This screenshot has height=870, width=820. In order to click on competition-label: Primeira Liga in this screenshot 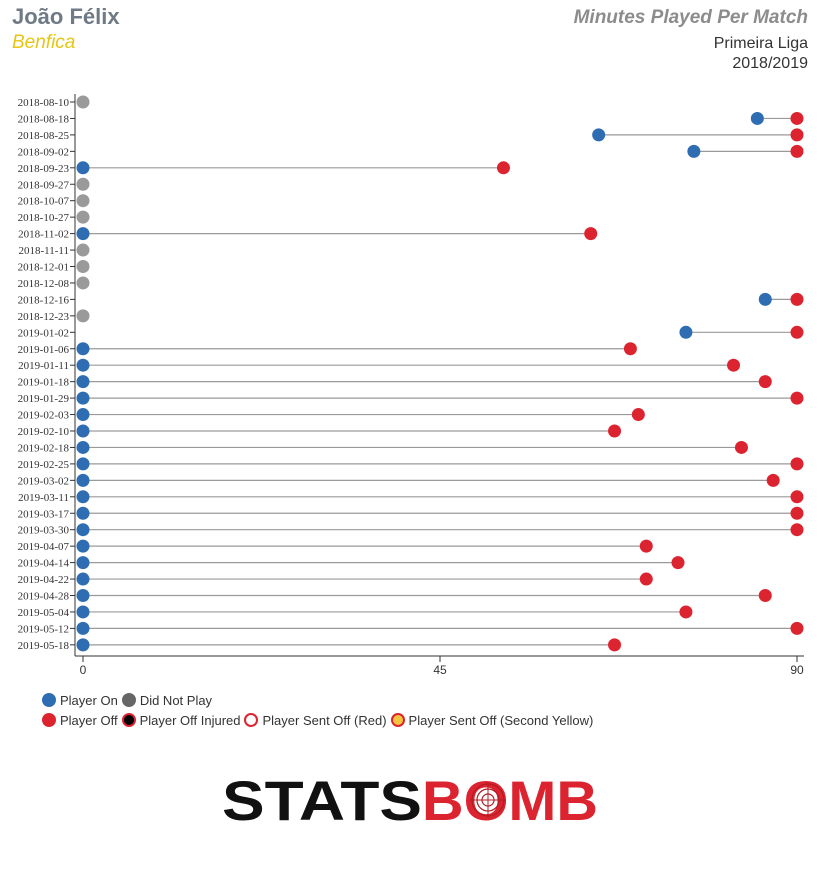, I will do `click(760, 43)`.